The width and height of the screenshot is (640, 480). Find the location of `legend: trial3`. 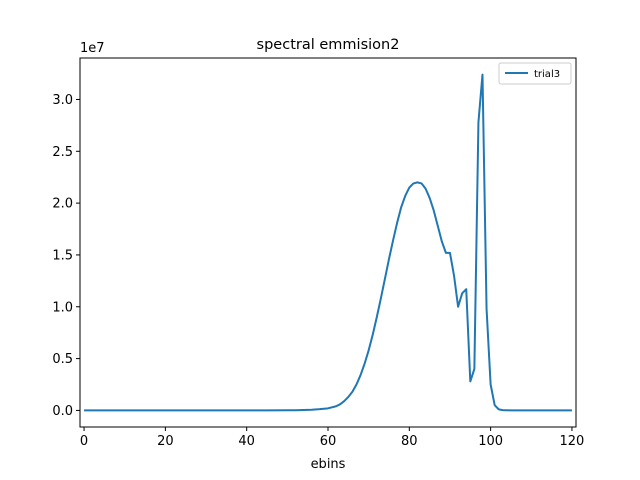

legend: trial3 is located at coordinates (535, 73).